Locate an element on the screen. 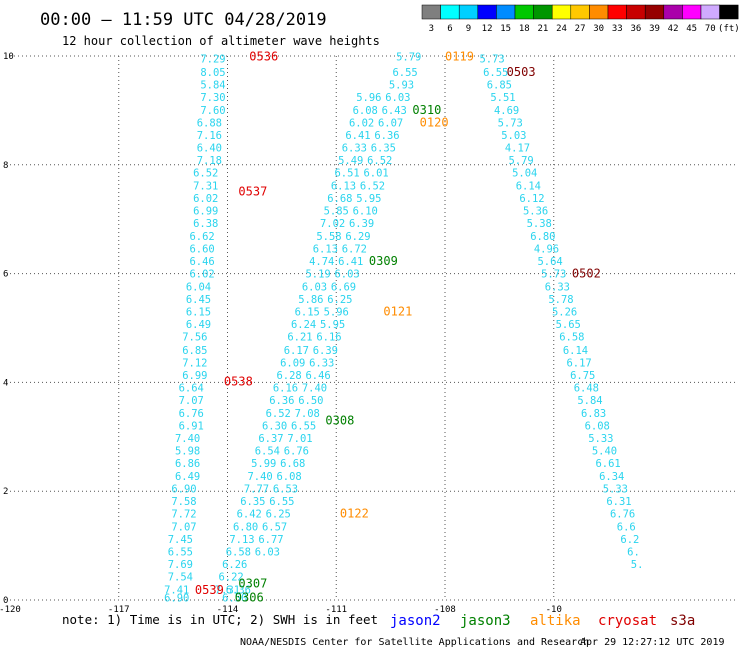  wave-height-point: 6.91 is located at coordinates (191, 426).